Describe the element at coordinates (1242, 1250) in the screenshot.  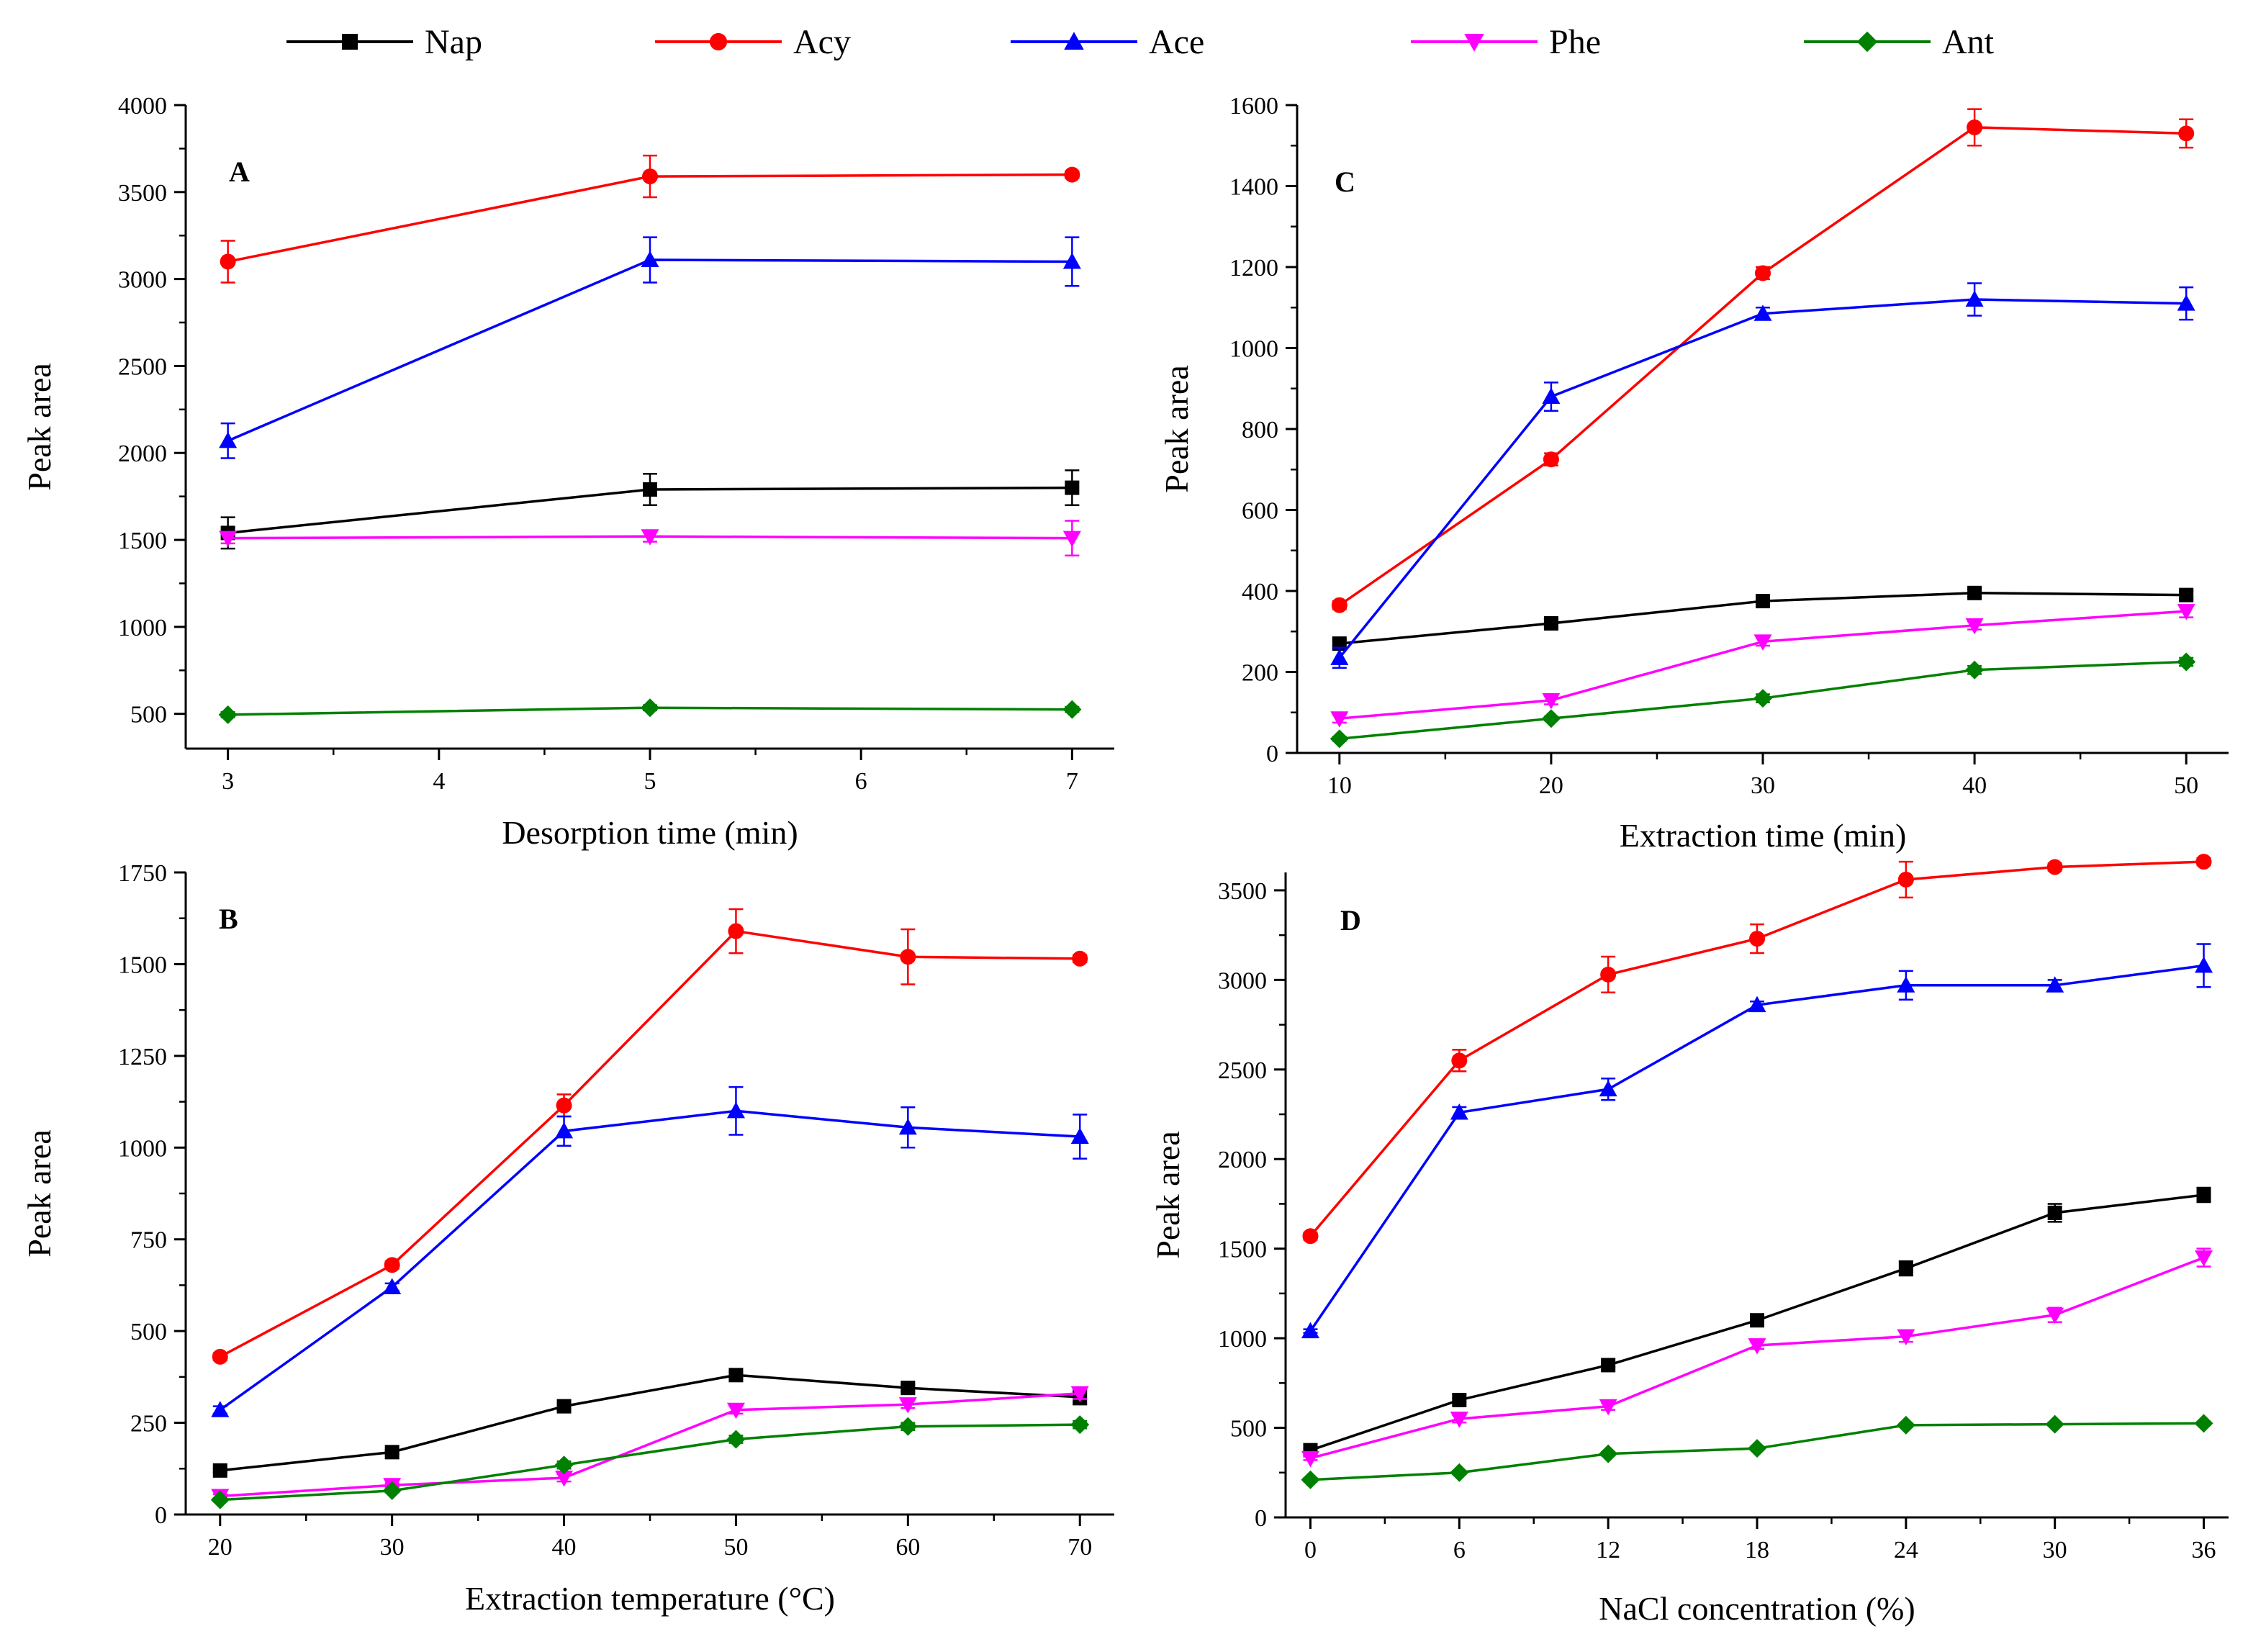
I see `y-tick-label: 1500` at that location.